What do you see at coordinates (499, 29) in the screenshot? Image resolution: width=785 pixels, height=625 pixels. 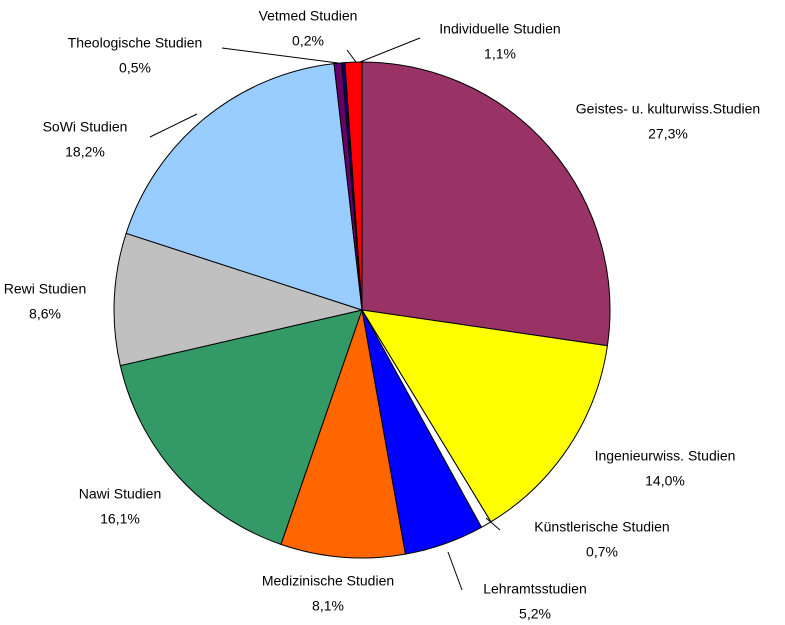 I see `slice-label: Individuelle Studien` at bounding box center [499, 29].